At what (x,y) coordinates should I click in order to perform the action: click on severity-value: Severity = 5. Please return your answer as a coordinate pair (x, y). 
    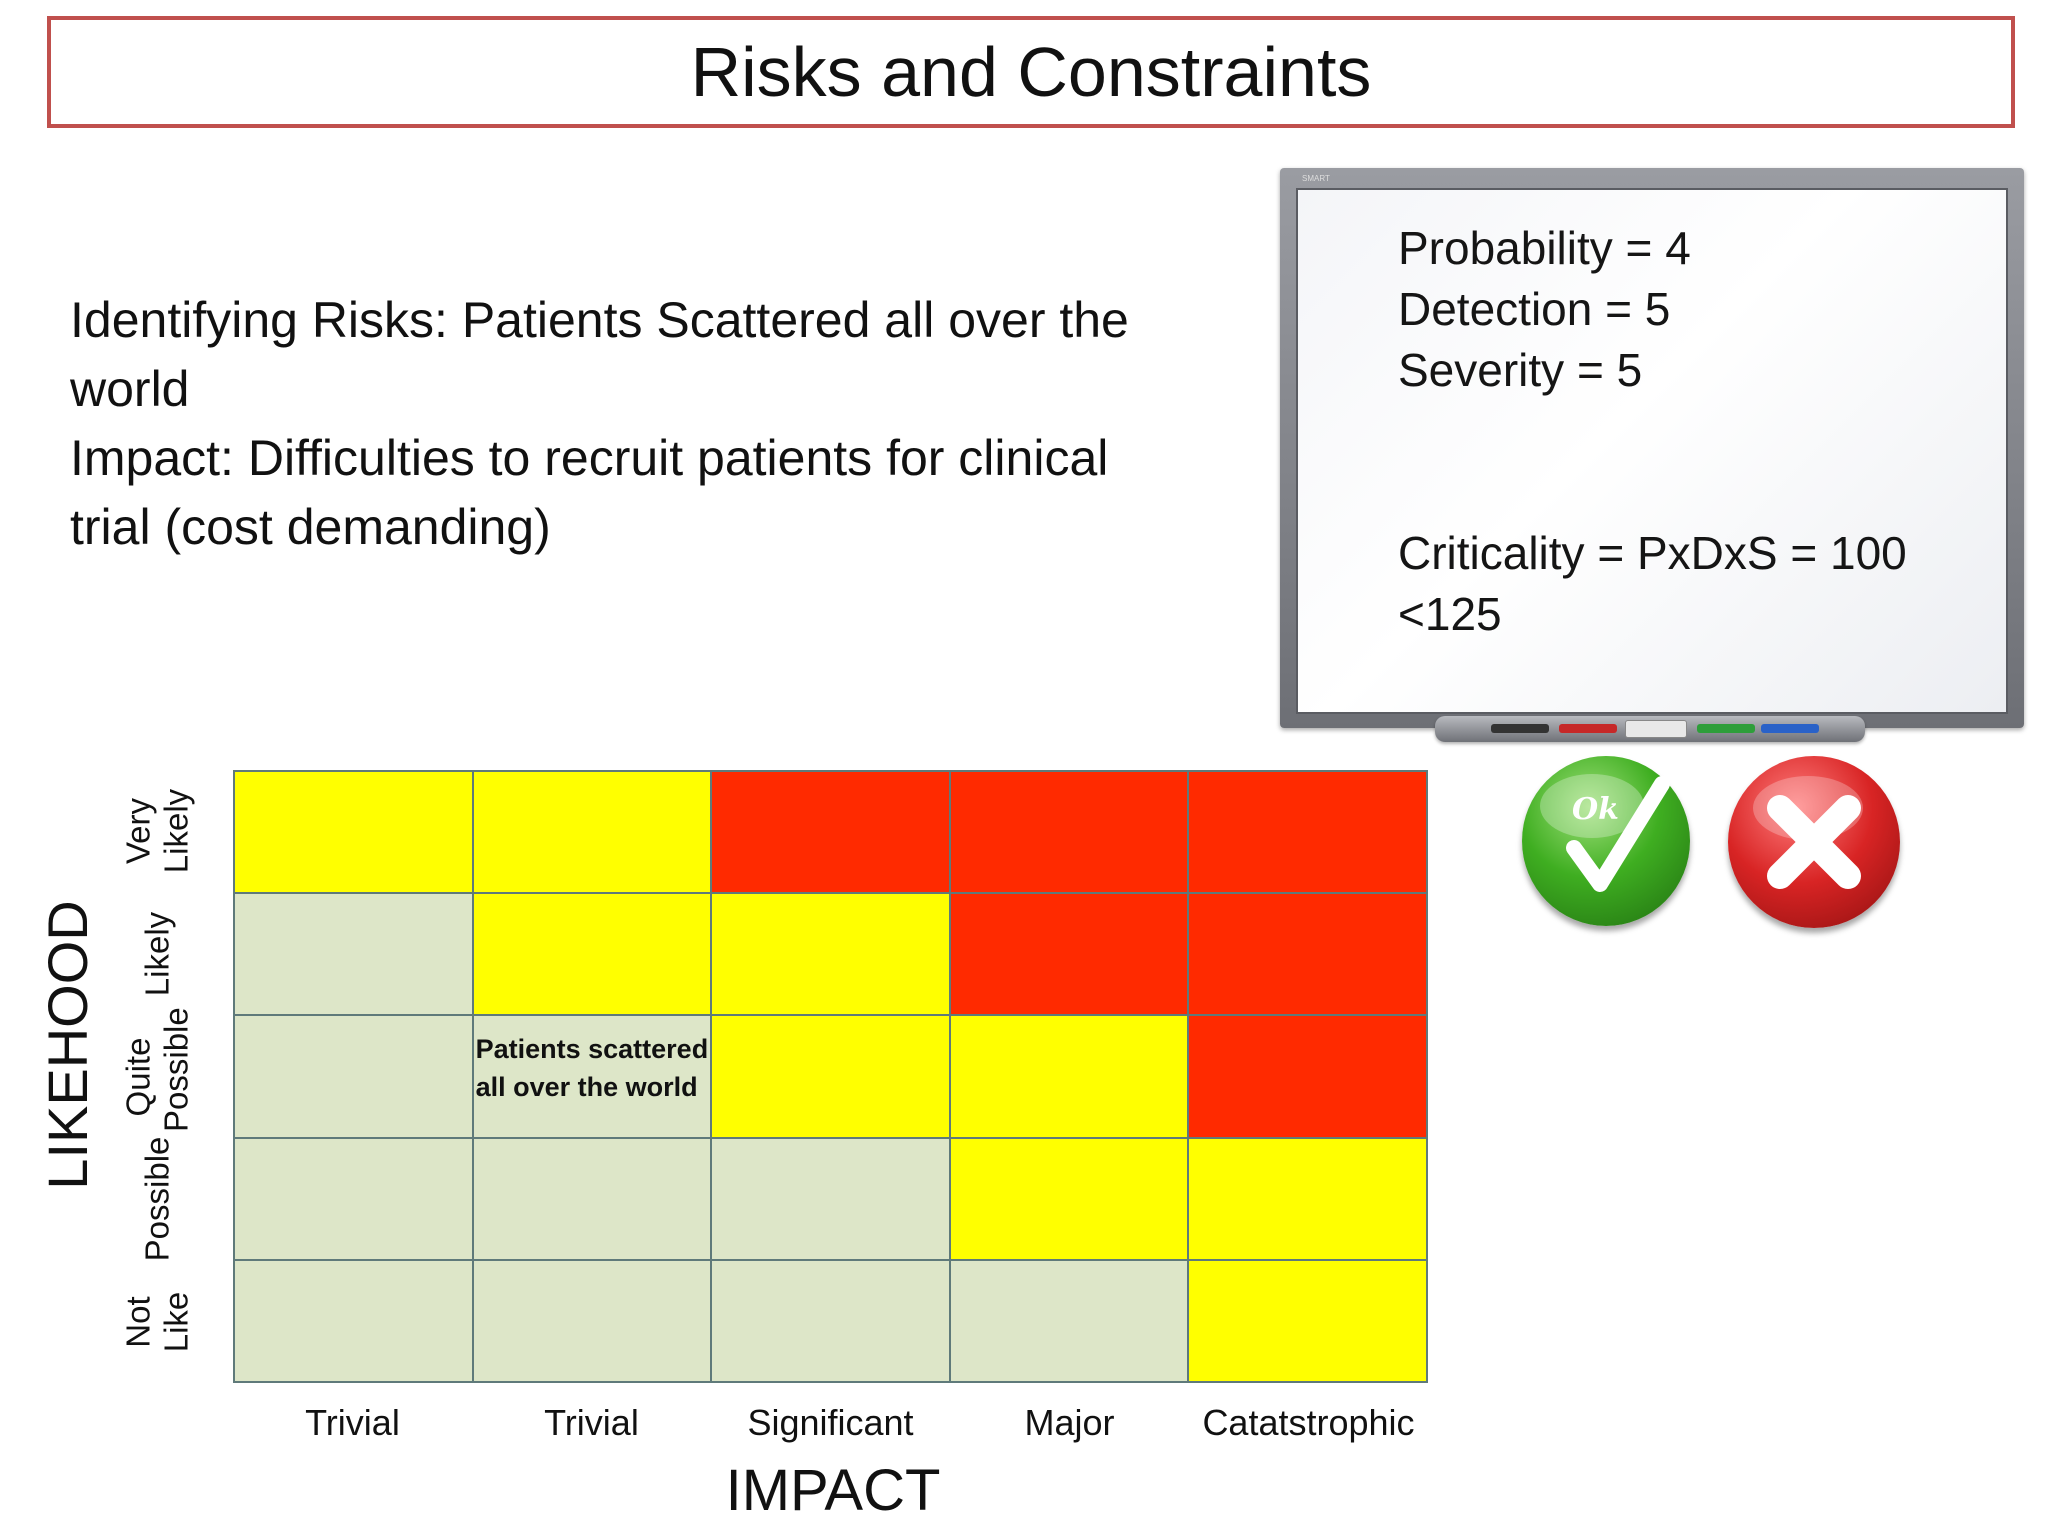
    Looking at the image, I should click on (1520, 370).